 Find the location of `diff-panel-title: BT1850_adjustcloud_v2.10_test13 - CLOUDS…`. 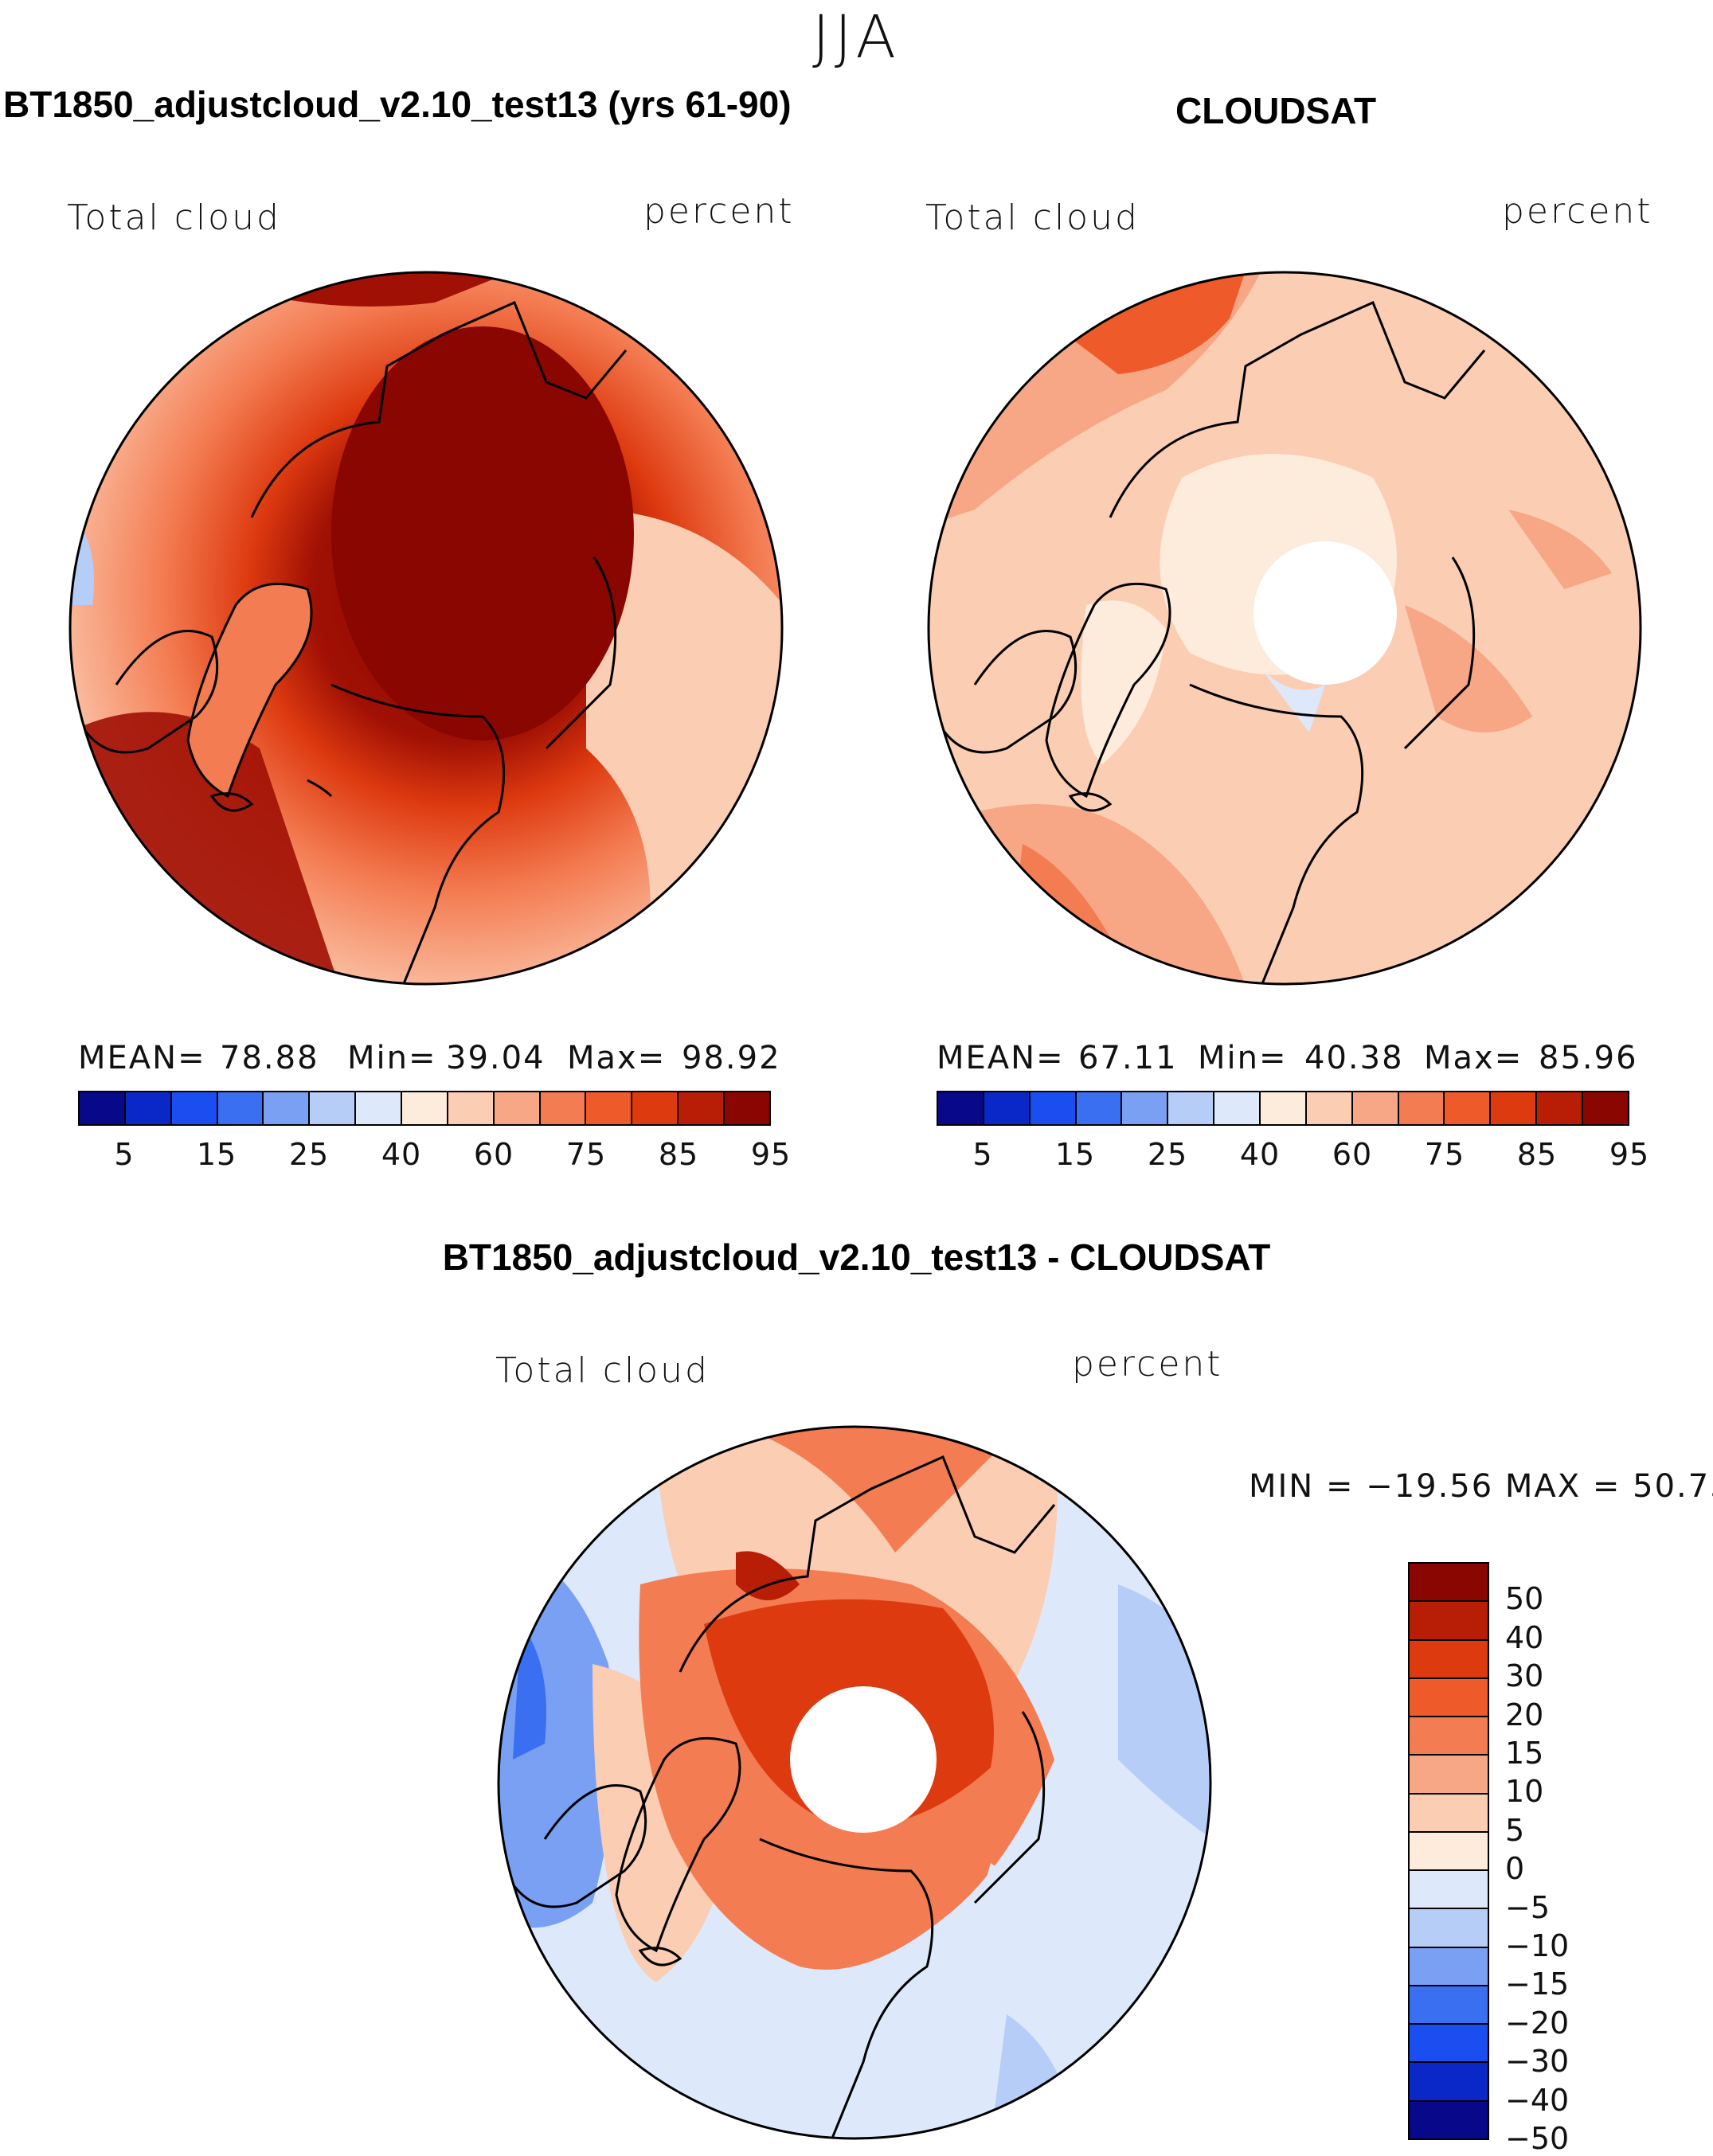

diff-panel-title: BT1850_adjustcloud_v2.10_test13 - CLOUDS… is located at coordinates (856, 1257).